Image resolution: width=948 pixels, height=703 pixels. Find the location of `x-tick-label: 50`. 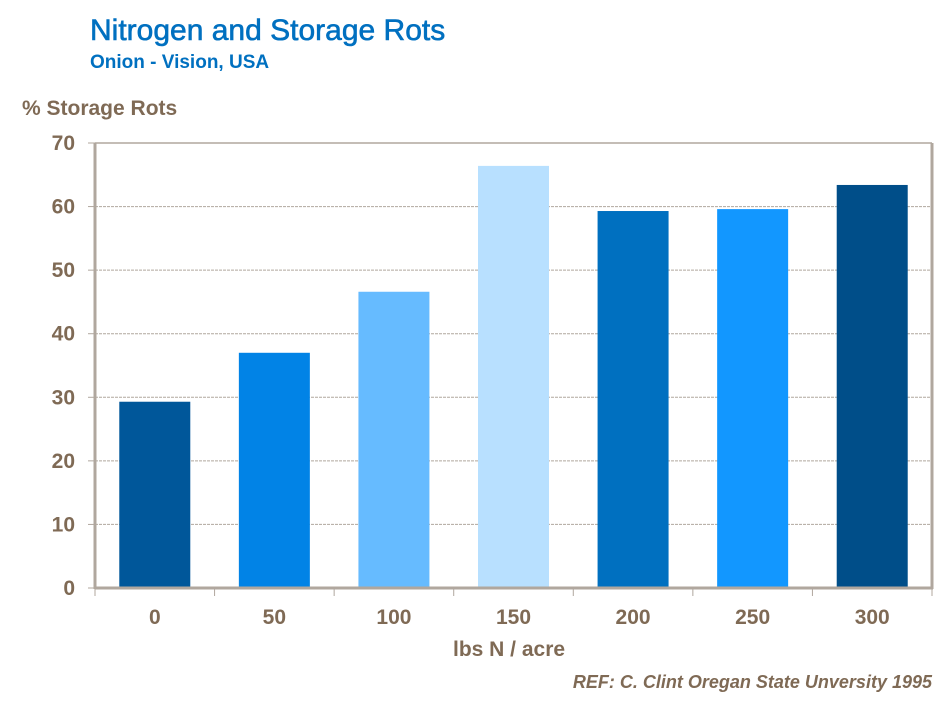

x-tick-label: 50 is located at coordinates (274, 617).